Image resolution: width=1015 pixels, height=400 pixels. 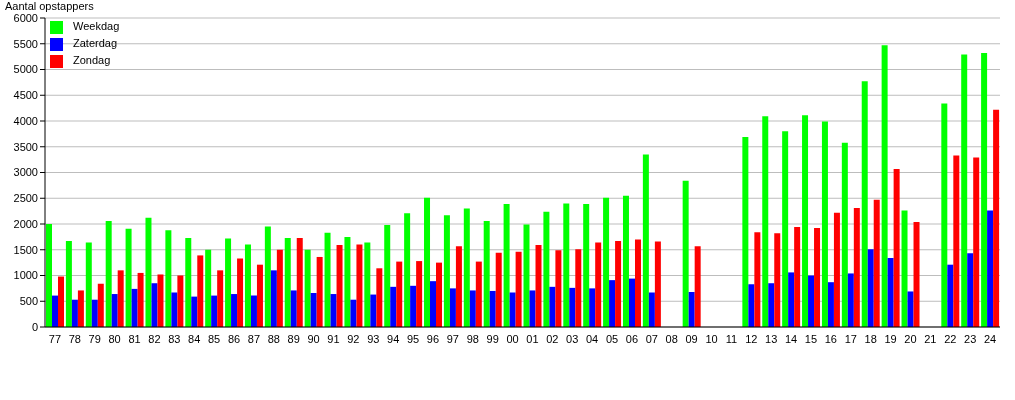 What do you see at coordinates (831, 338) in the screenshot?
I see `x-tick-label: 16` at bounding box center [831, 338].